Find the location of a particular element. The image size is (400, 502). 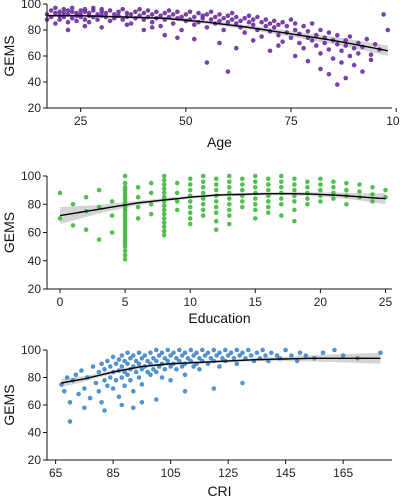

chart-2-trend-line is located at coordinates (221, 370).